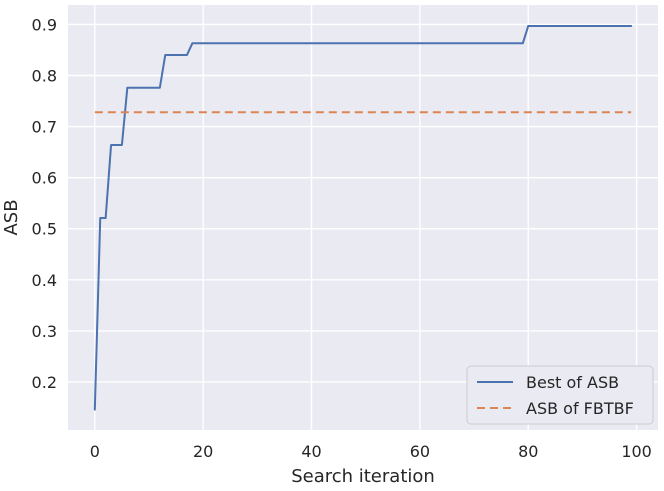 The image size is (664, 491). I want to click on y-tick-label: 0.9, so click(44, 24).